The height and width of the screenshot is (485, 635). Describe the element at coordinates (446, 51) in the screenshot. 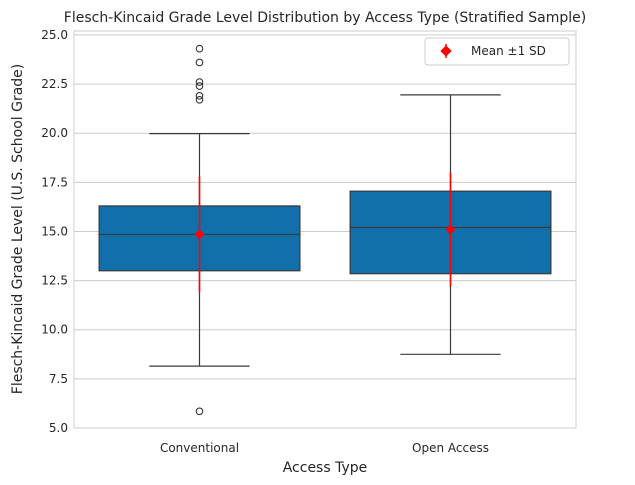

I see `legend-marker-icon` at that location.